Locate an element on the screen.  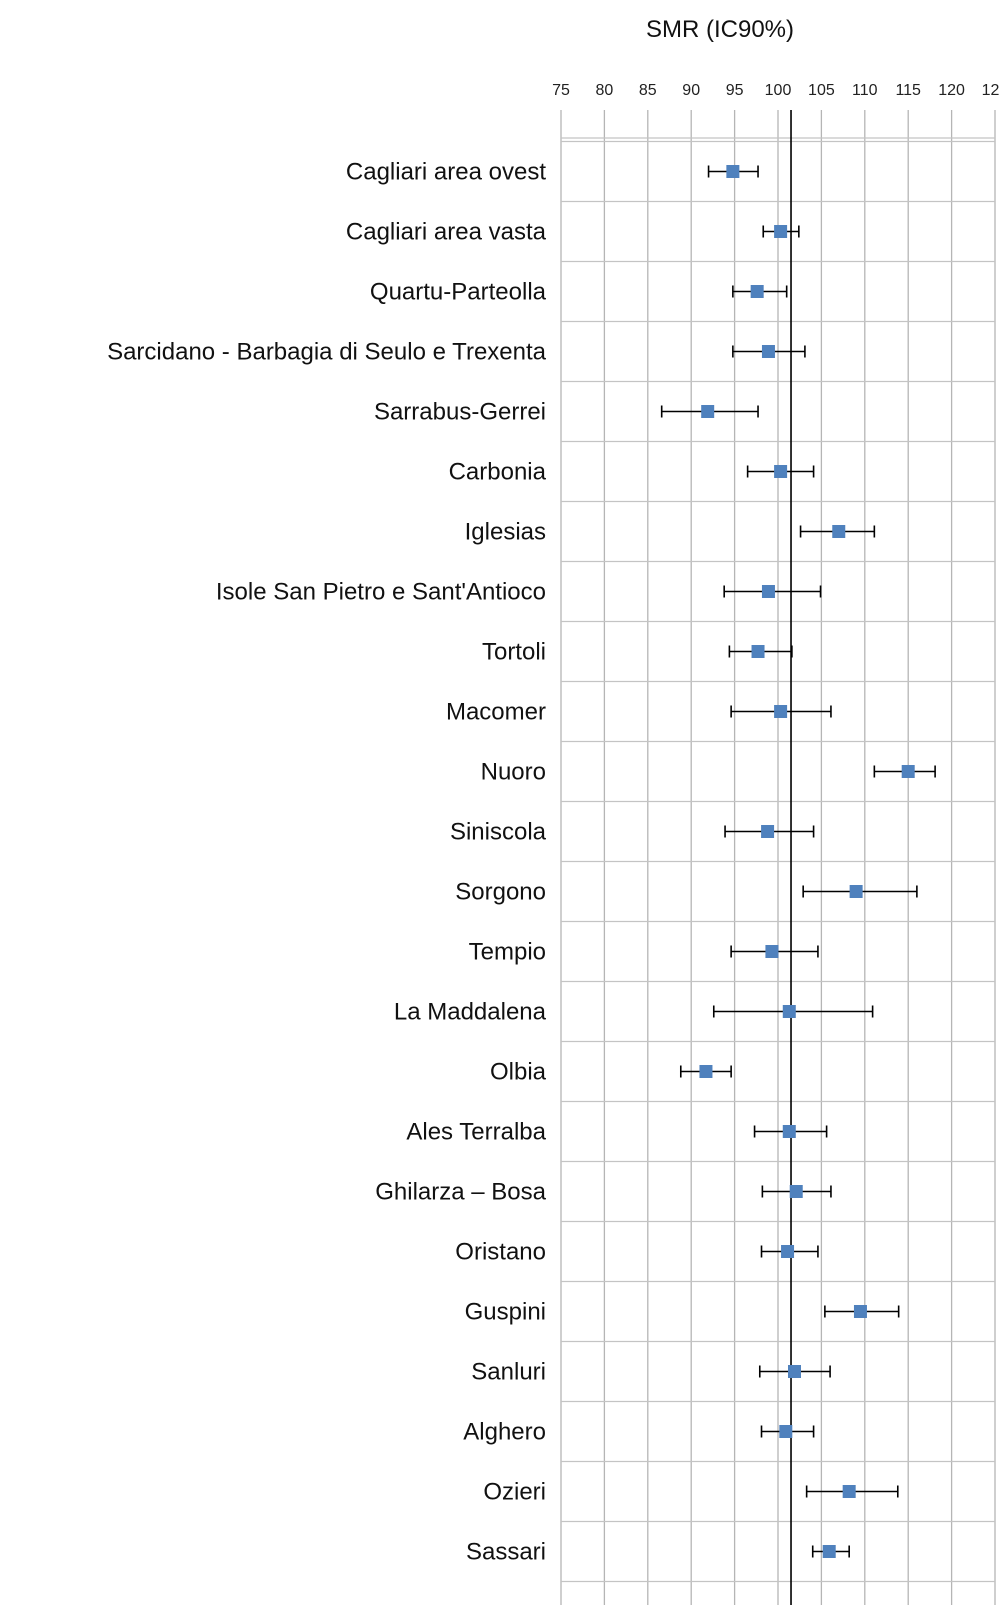
category-label: Nuoro is located at coordinates (513, 772).